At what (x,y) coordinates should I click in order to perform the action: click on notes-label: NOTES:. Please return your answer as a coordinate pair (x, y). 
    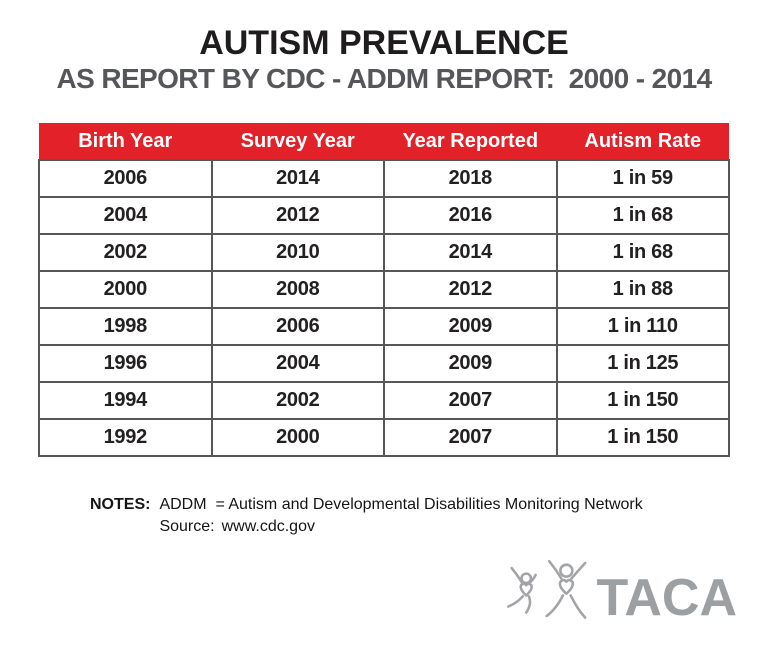
    Looking at the image, I should click on (120, 504).